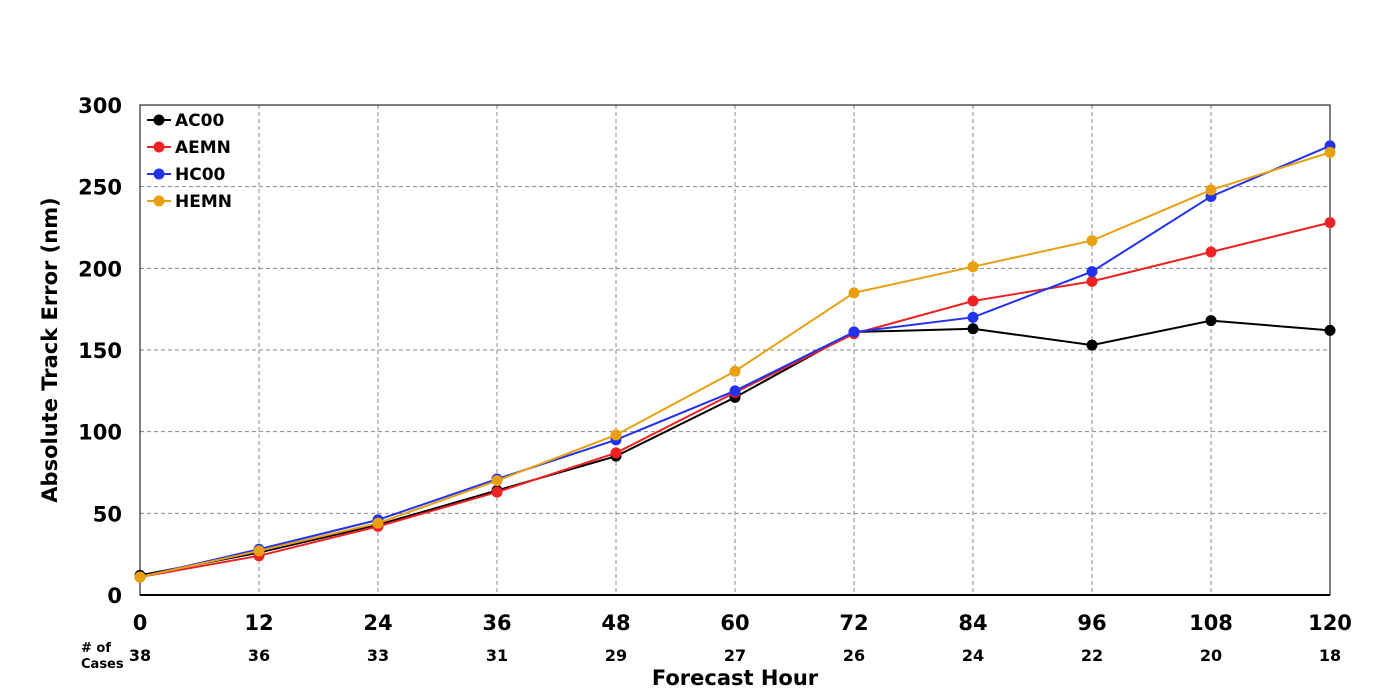 Image resolution: width=1400 pixels, height=700 pixels. I want to click on x-tick-label: 0, so click(140, 623).